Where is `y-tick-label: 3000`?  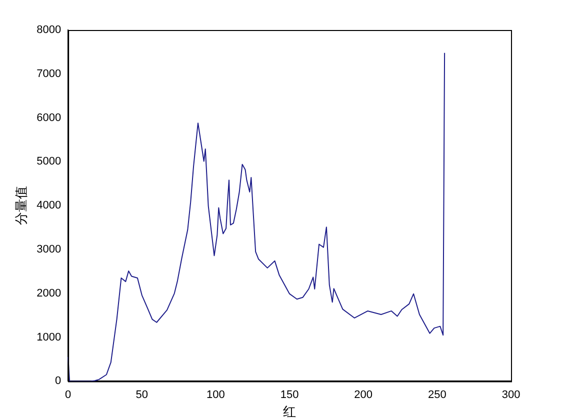 y-tick-label: 3000 is located at coordinates (49, 250).